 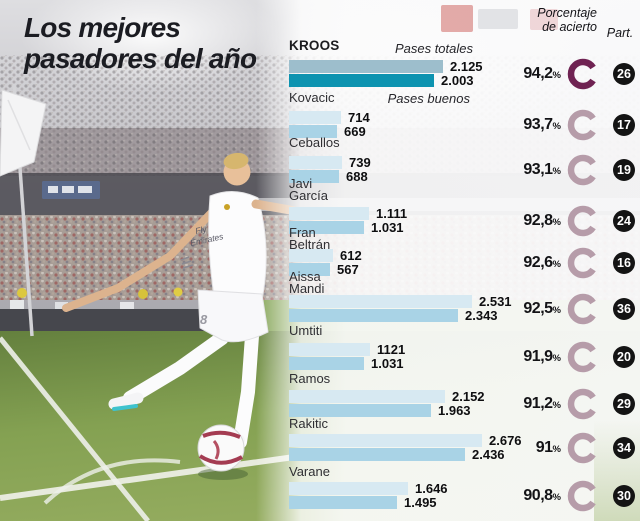 What do you see at coordinates (521, 124) in the screenshot?
I see `accuracy-value: 93,7%` at bounding box center [521, 124].